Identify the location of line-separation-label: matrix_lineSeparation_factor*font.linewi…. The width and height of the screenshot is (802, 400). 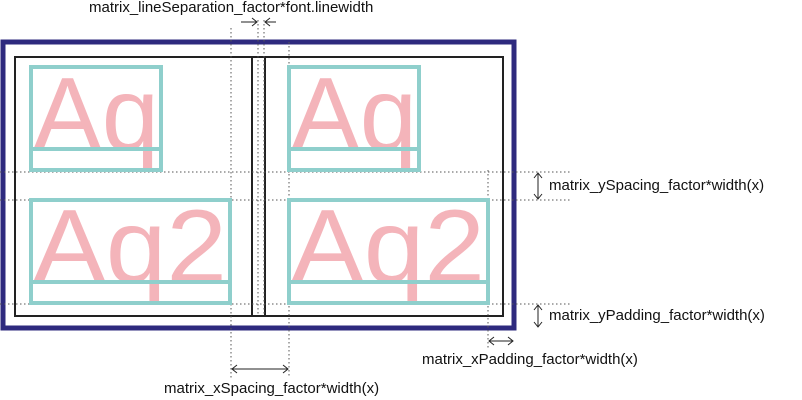
(231, 8).